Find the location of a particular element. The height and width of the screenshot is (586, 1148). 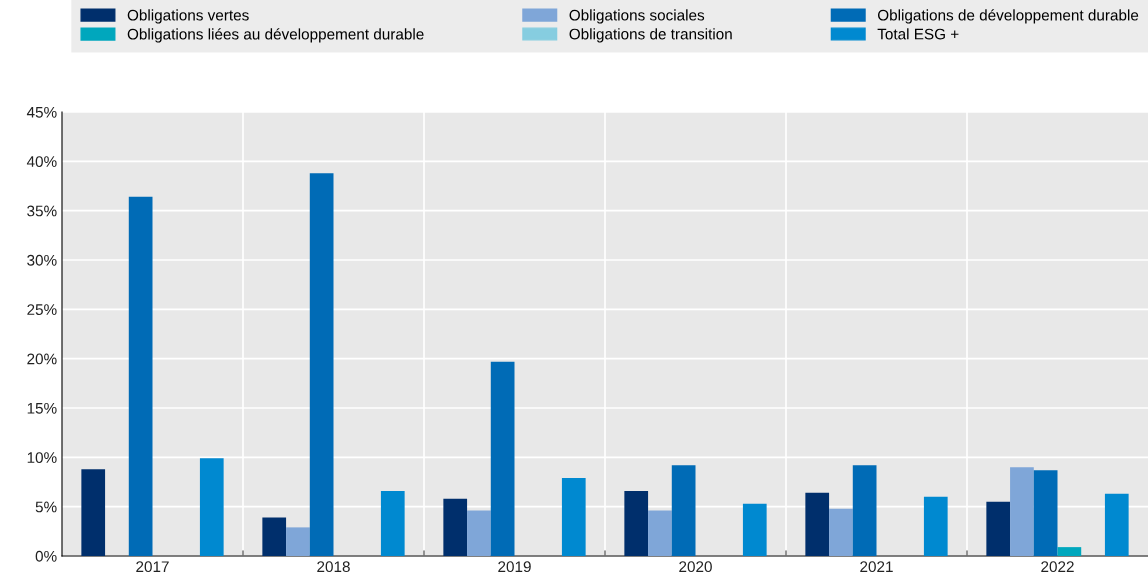

x-tick-label: 2021 is located at coordinates (876, 567).